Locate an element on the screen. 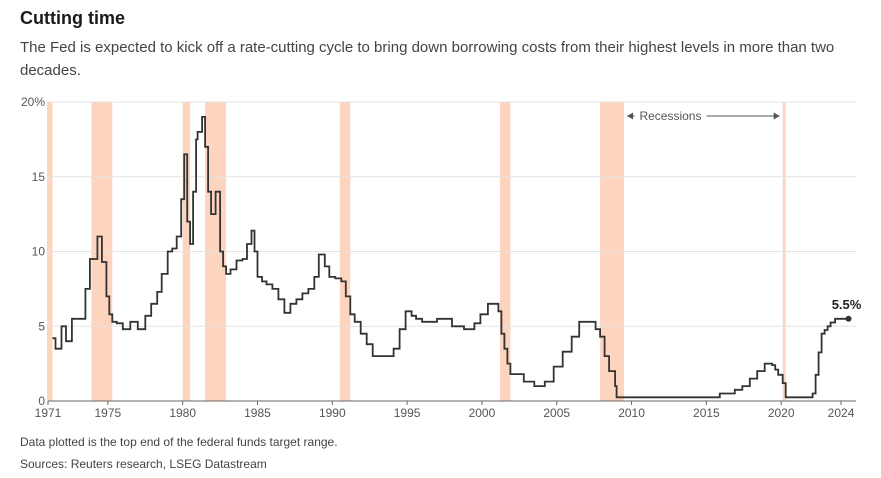 The height and width of the screenshot is (478, 881). x-tick-label-2015: 2015 is located at coordinates (706, 413).